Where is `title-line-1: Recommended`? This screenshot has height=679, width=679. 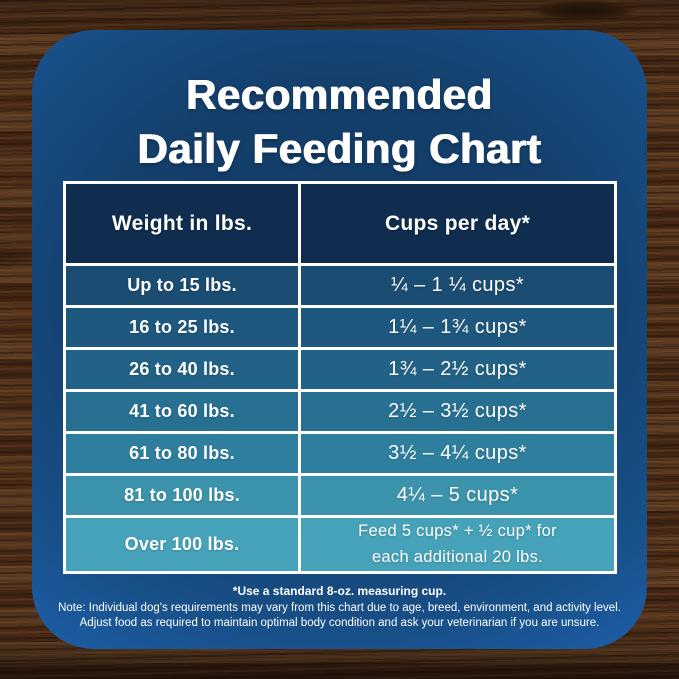
title-line-1: Recommended is located at coordinates (339, 94).